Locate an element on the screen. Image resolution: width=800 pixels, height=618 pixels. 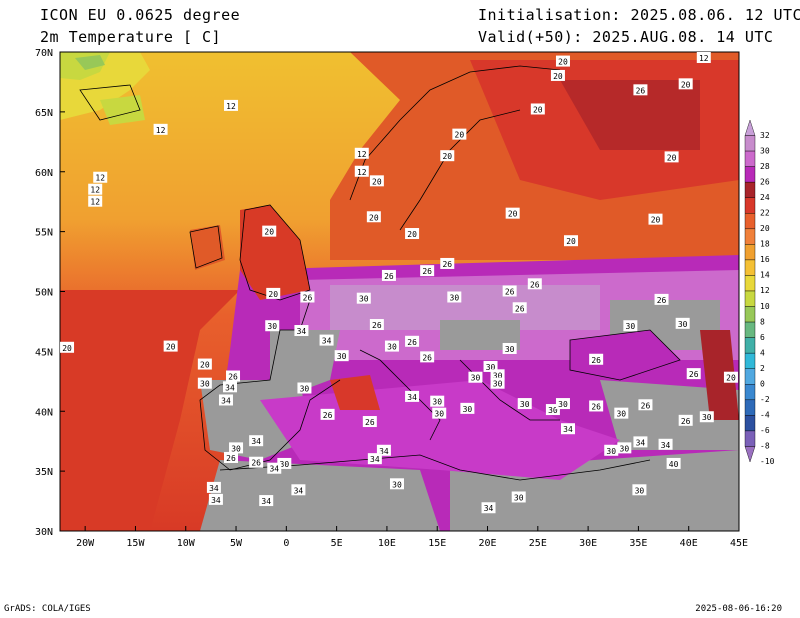
lon-label: 5E is located at coordinates (337, 543).